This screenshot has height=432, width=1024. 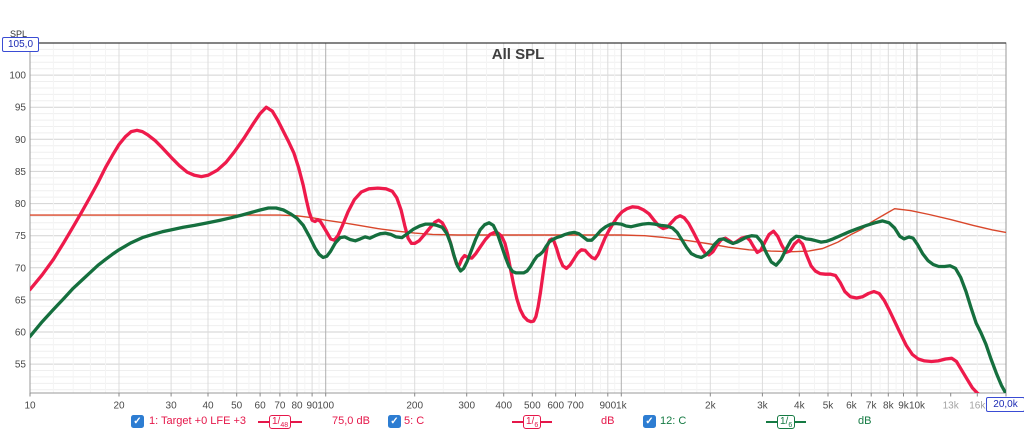 I want to click on y-tick-label: 55, so click(x=21, y=365).